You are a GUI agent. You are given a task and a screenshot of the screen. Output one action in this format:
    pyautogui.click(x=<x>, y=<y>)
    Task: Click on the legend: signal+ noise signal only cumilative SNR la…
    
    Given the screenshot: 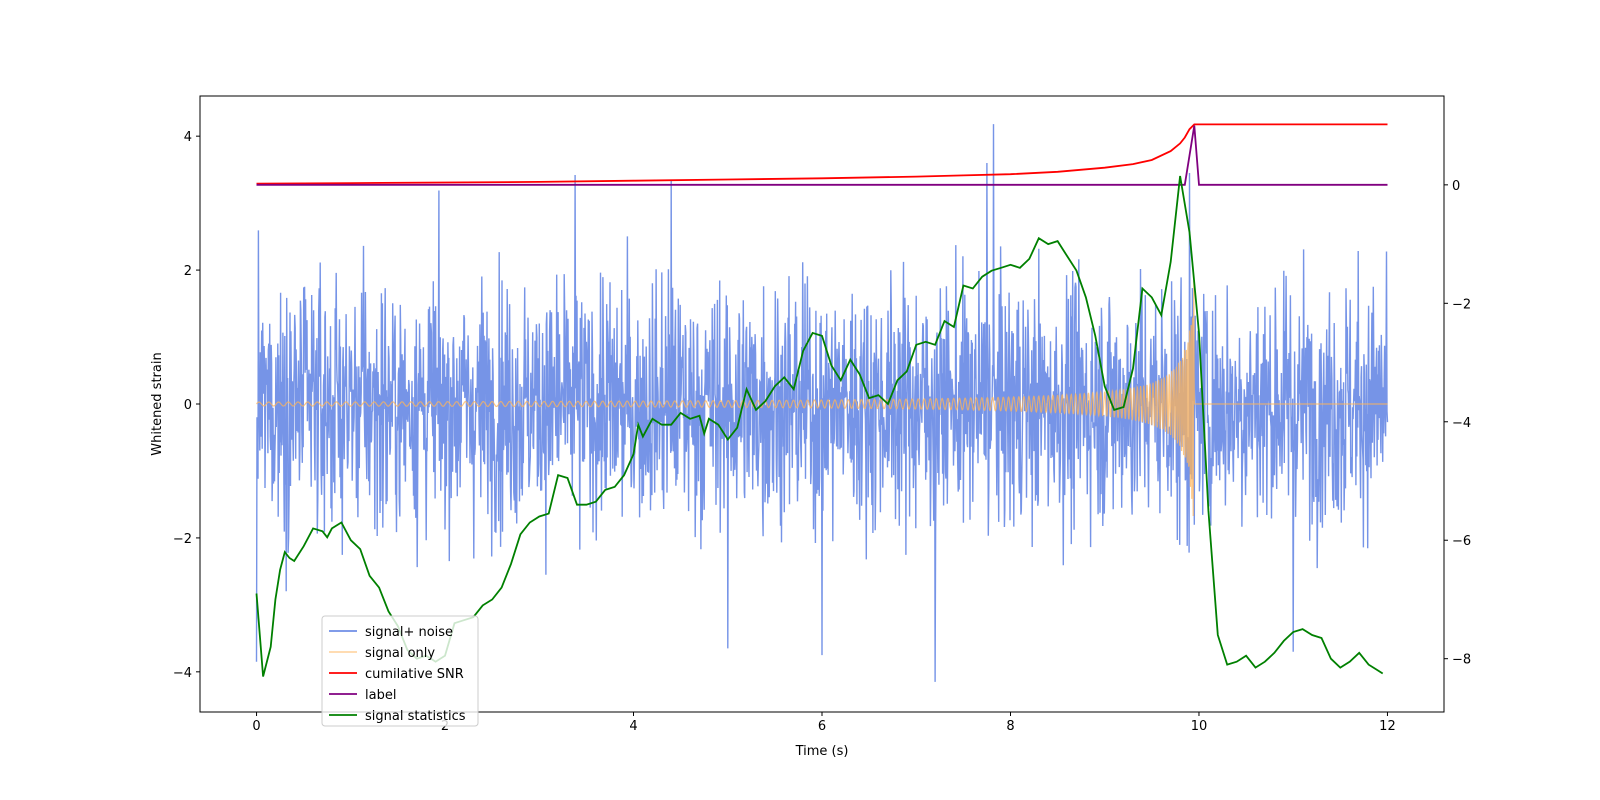 What is the action you would take?
    pyautogui.click(x=400, y=671)
    